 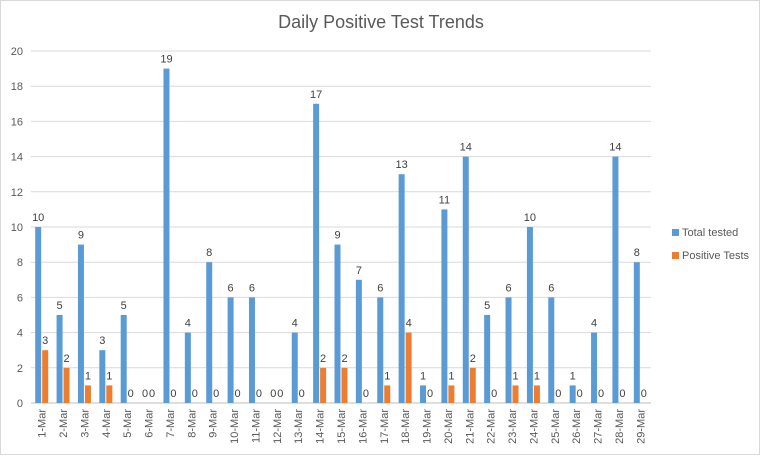 I want to click on x-tick-label: 16-Mar, so click(x=363, y=426).